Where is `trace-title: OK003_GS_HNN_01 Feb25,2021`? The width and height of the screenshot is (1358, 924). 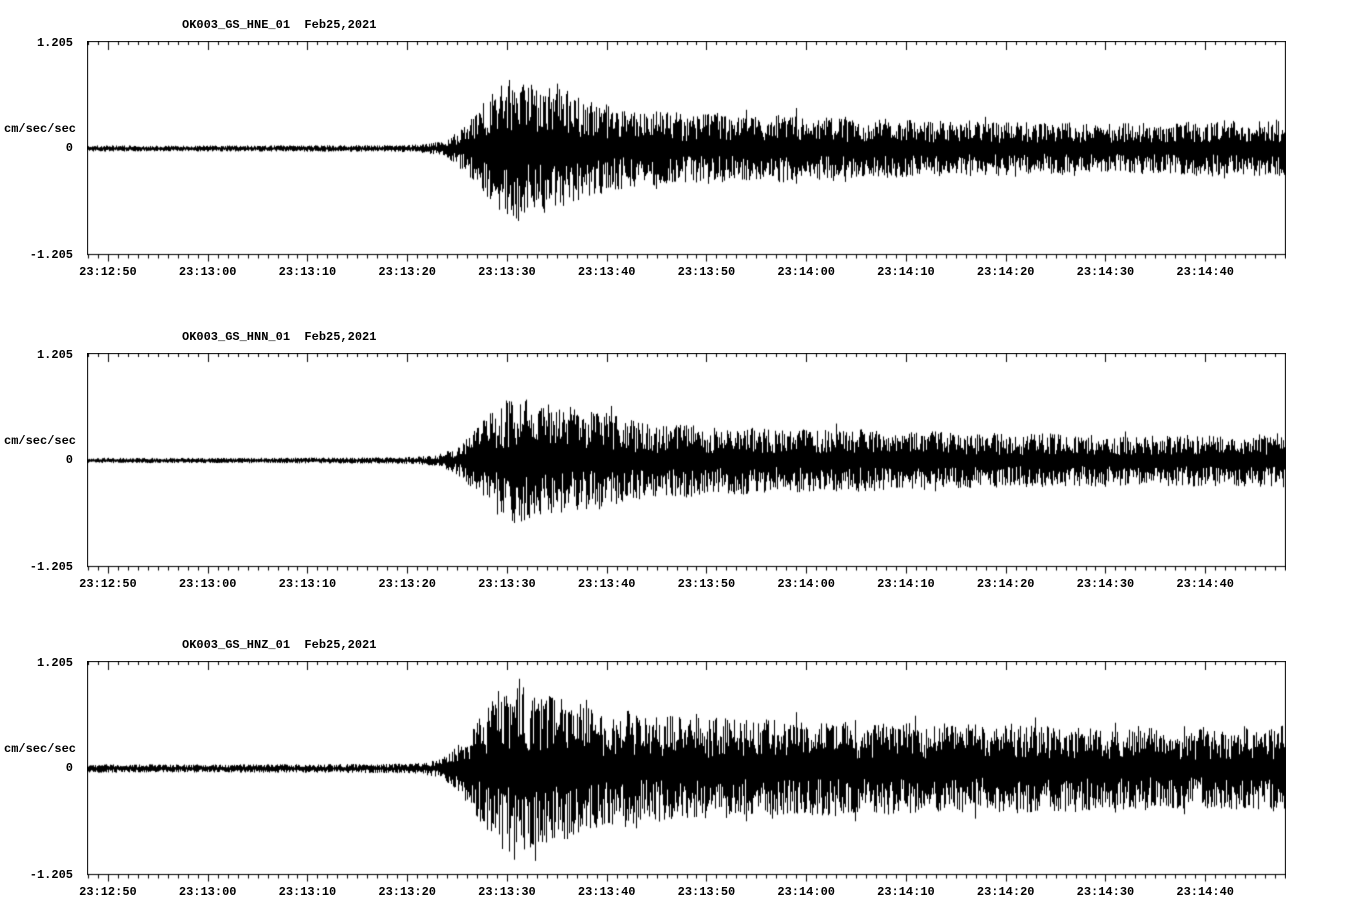
trace-title: OK003_GS_HNN_01 Feb25,2021 is located at coordinates (279, 337).